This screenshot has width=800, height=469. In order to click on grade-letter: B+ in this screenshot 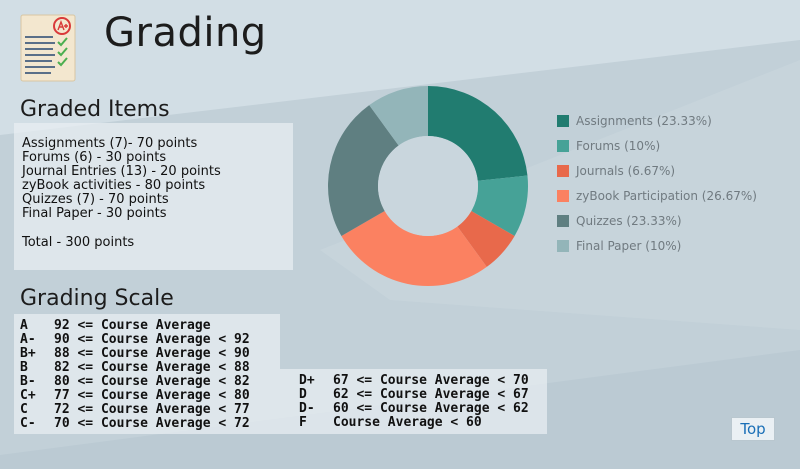, I will do `click(28, 353)`.